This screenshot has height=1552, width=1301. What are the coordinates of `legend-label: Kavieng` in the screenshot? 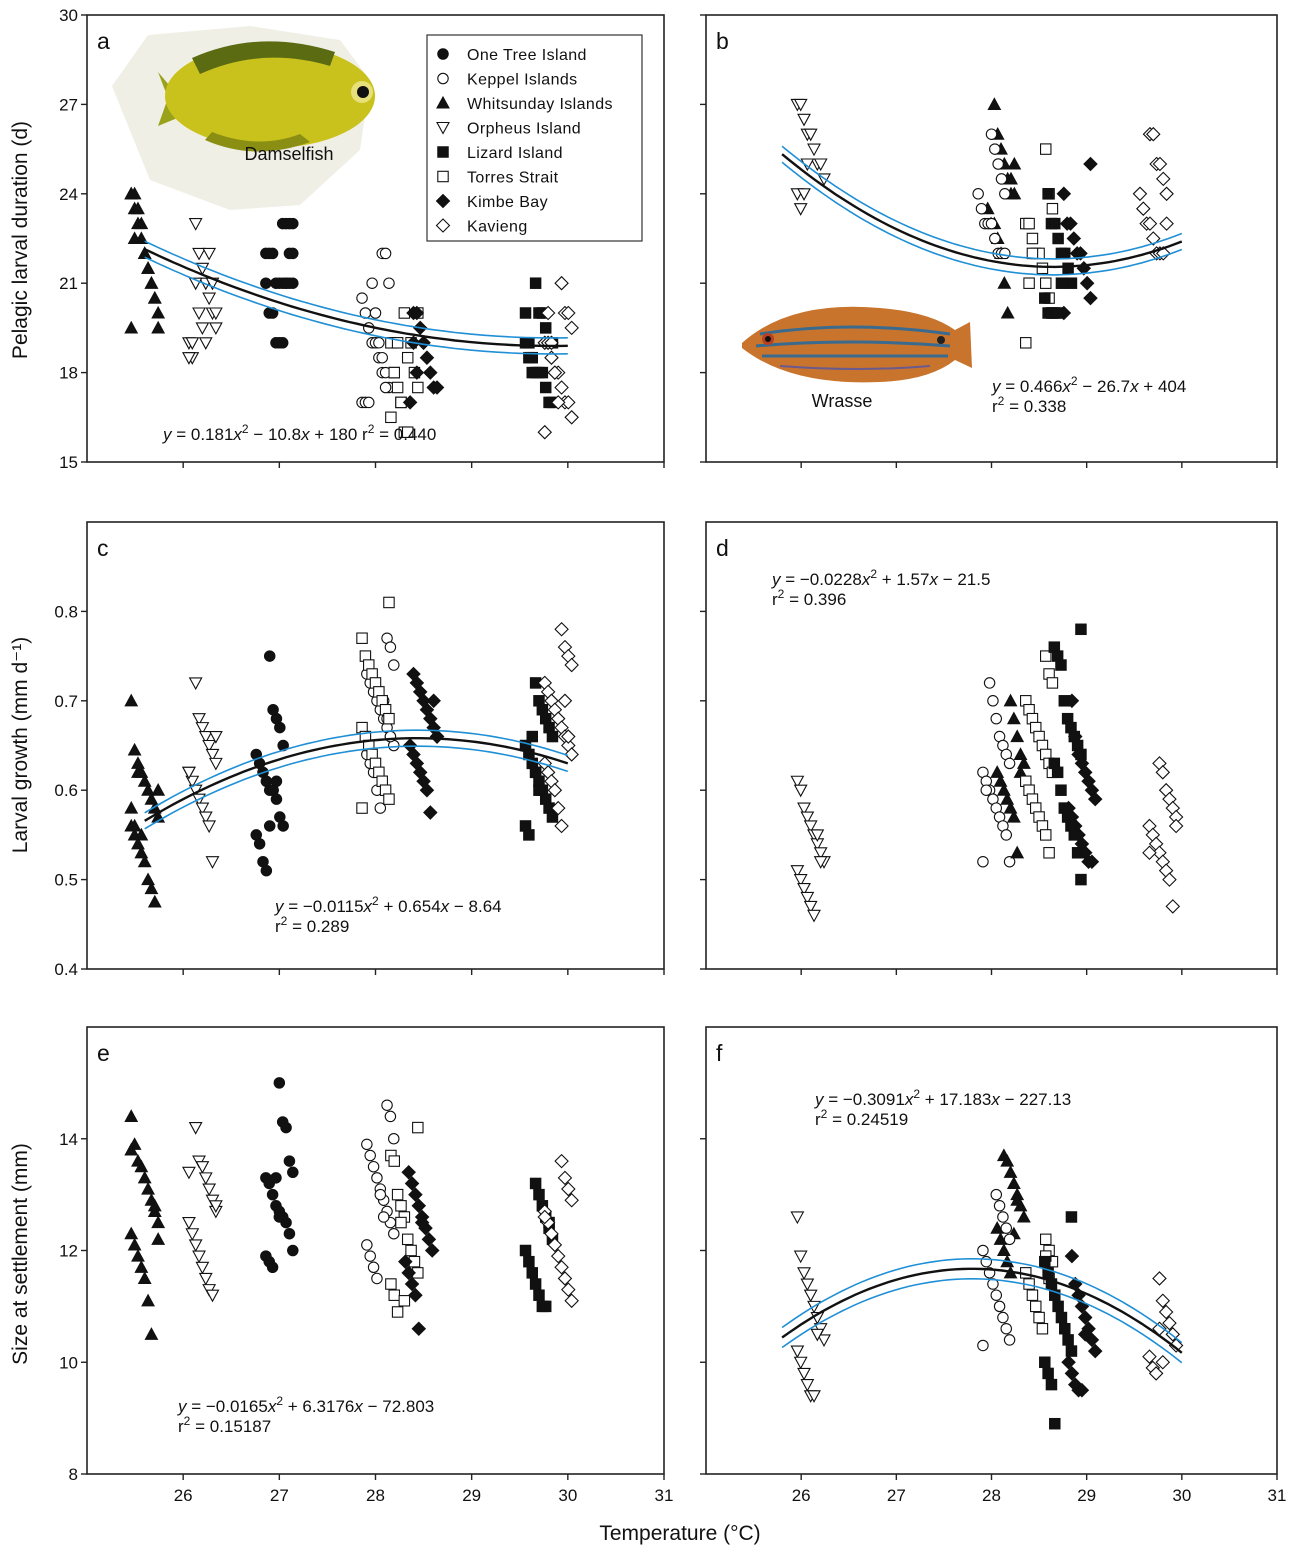 It's located at (497, 227).